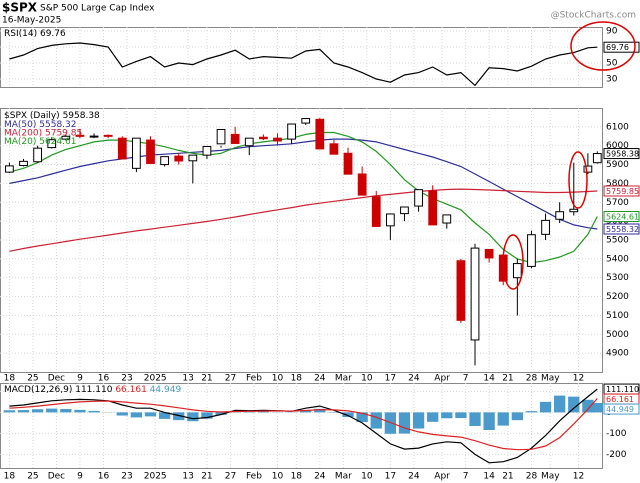  Describe the element at coordinates (620, 409) in the screenshot. I see `value-box-label: 44.949` at that location.